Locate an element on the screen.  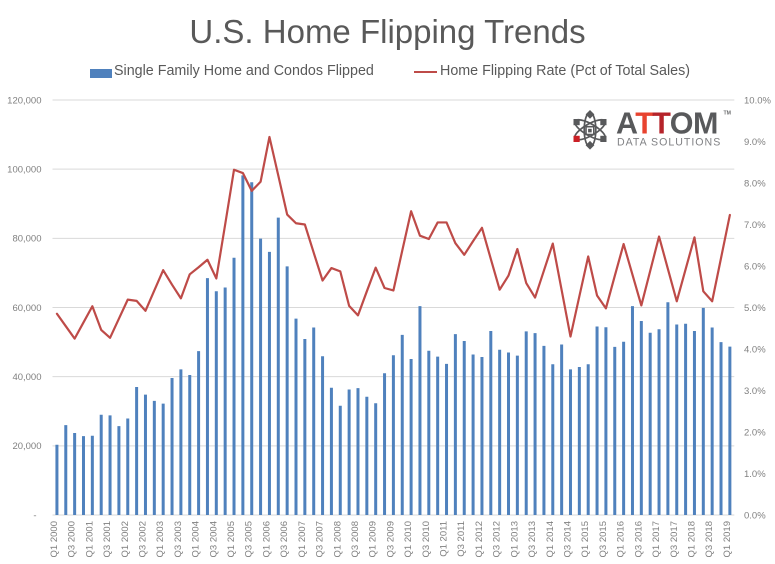
svg-text: Q3 2018 is located at coordinates (709, 539).